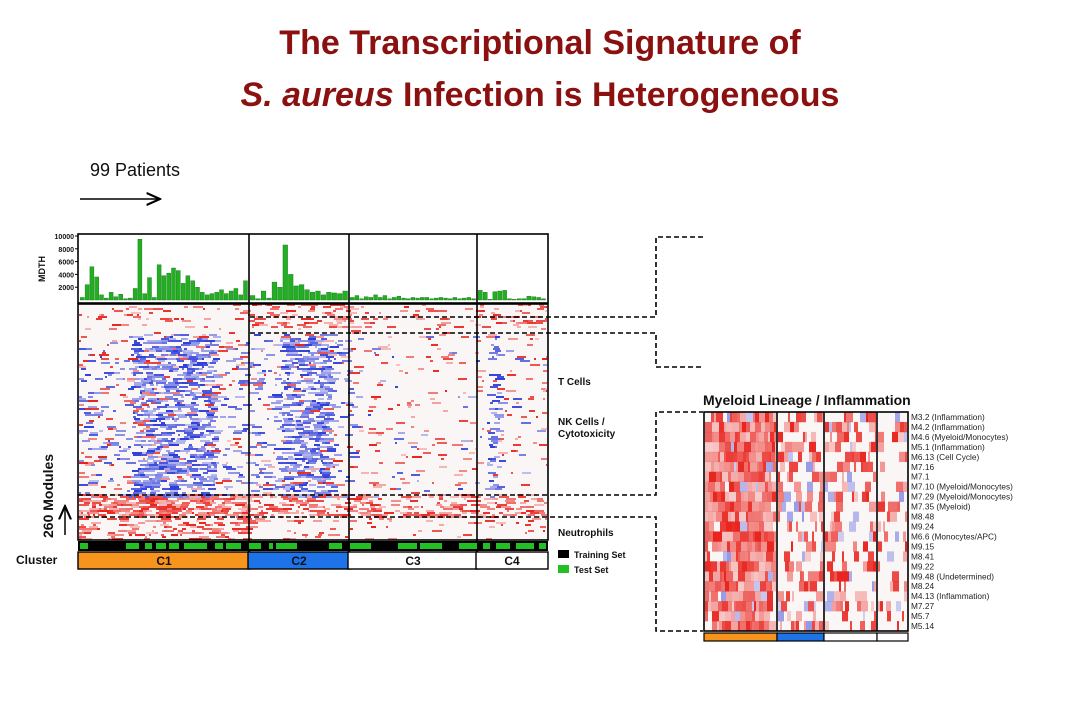  Describe the element at coordinates (941, 507) in the screenshot. I see `zoom-row-label: M7.35 (Myeloid)` at that location.